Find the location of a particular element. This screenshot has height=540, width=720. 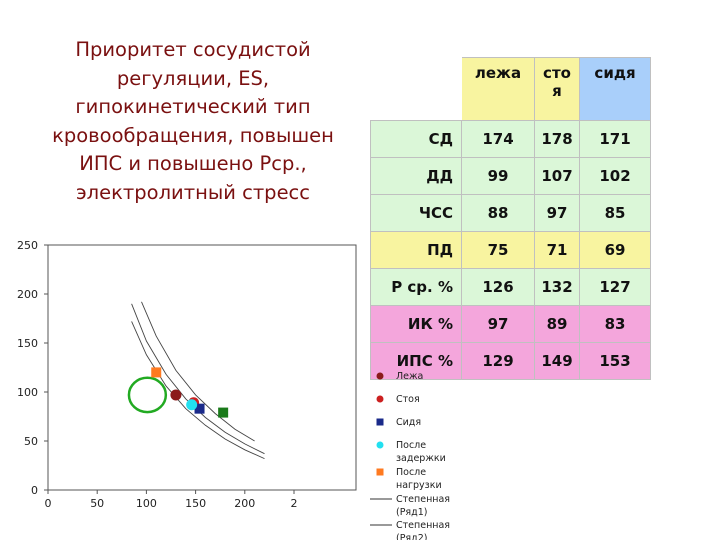

y-tick-label: 100 is located at coordinates (27, 392).